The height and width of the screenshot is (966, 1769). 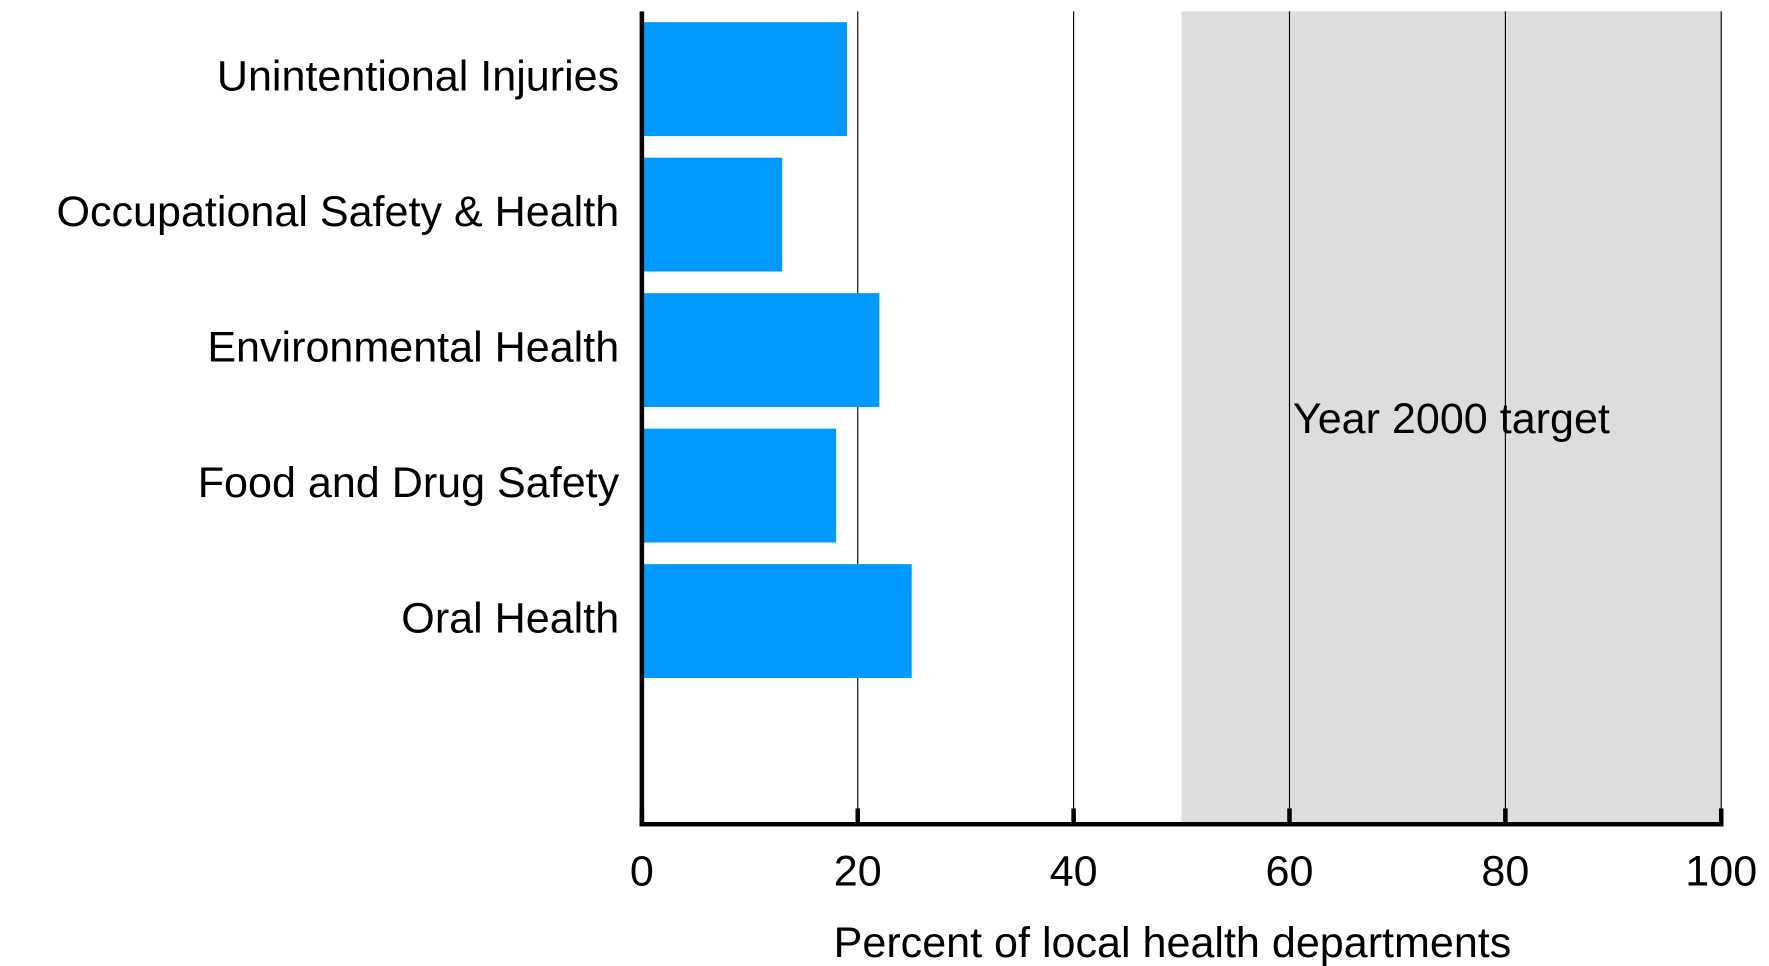 I want to click on y-tick-label: Food and Drug Safety, so click(x=409, y=483).